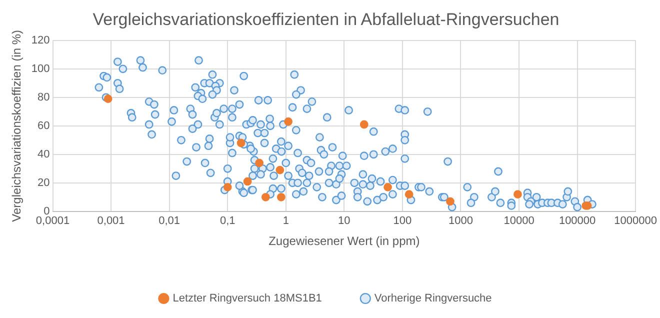  What do you see at coordinates (44, 126) in the screenshot?
I see `y-tick-label: 60` at bounding box center [44, 126].